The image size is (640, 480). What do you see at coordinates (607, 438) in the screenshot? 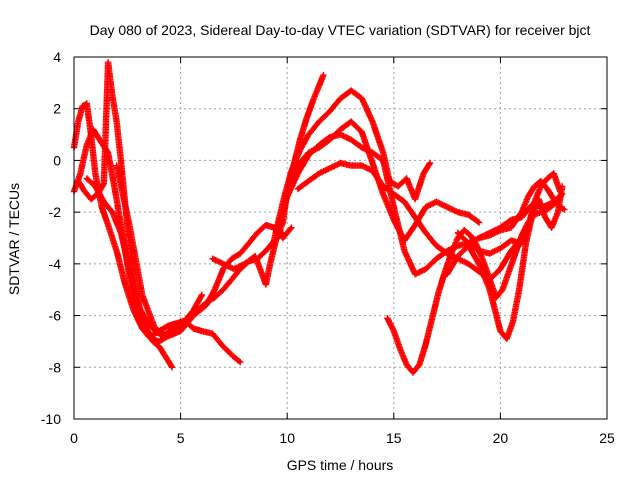
I see `x-tick-label: 25` at bounding box center [607, 438].